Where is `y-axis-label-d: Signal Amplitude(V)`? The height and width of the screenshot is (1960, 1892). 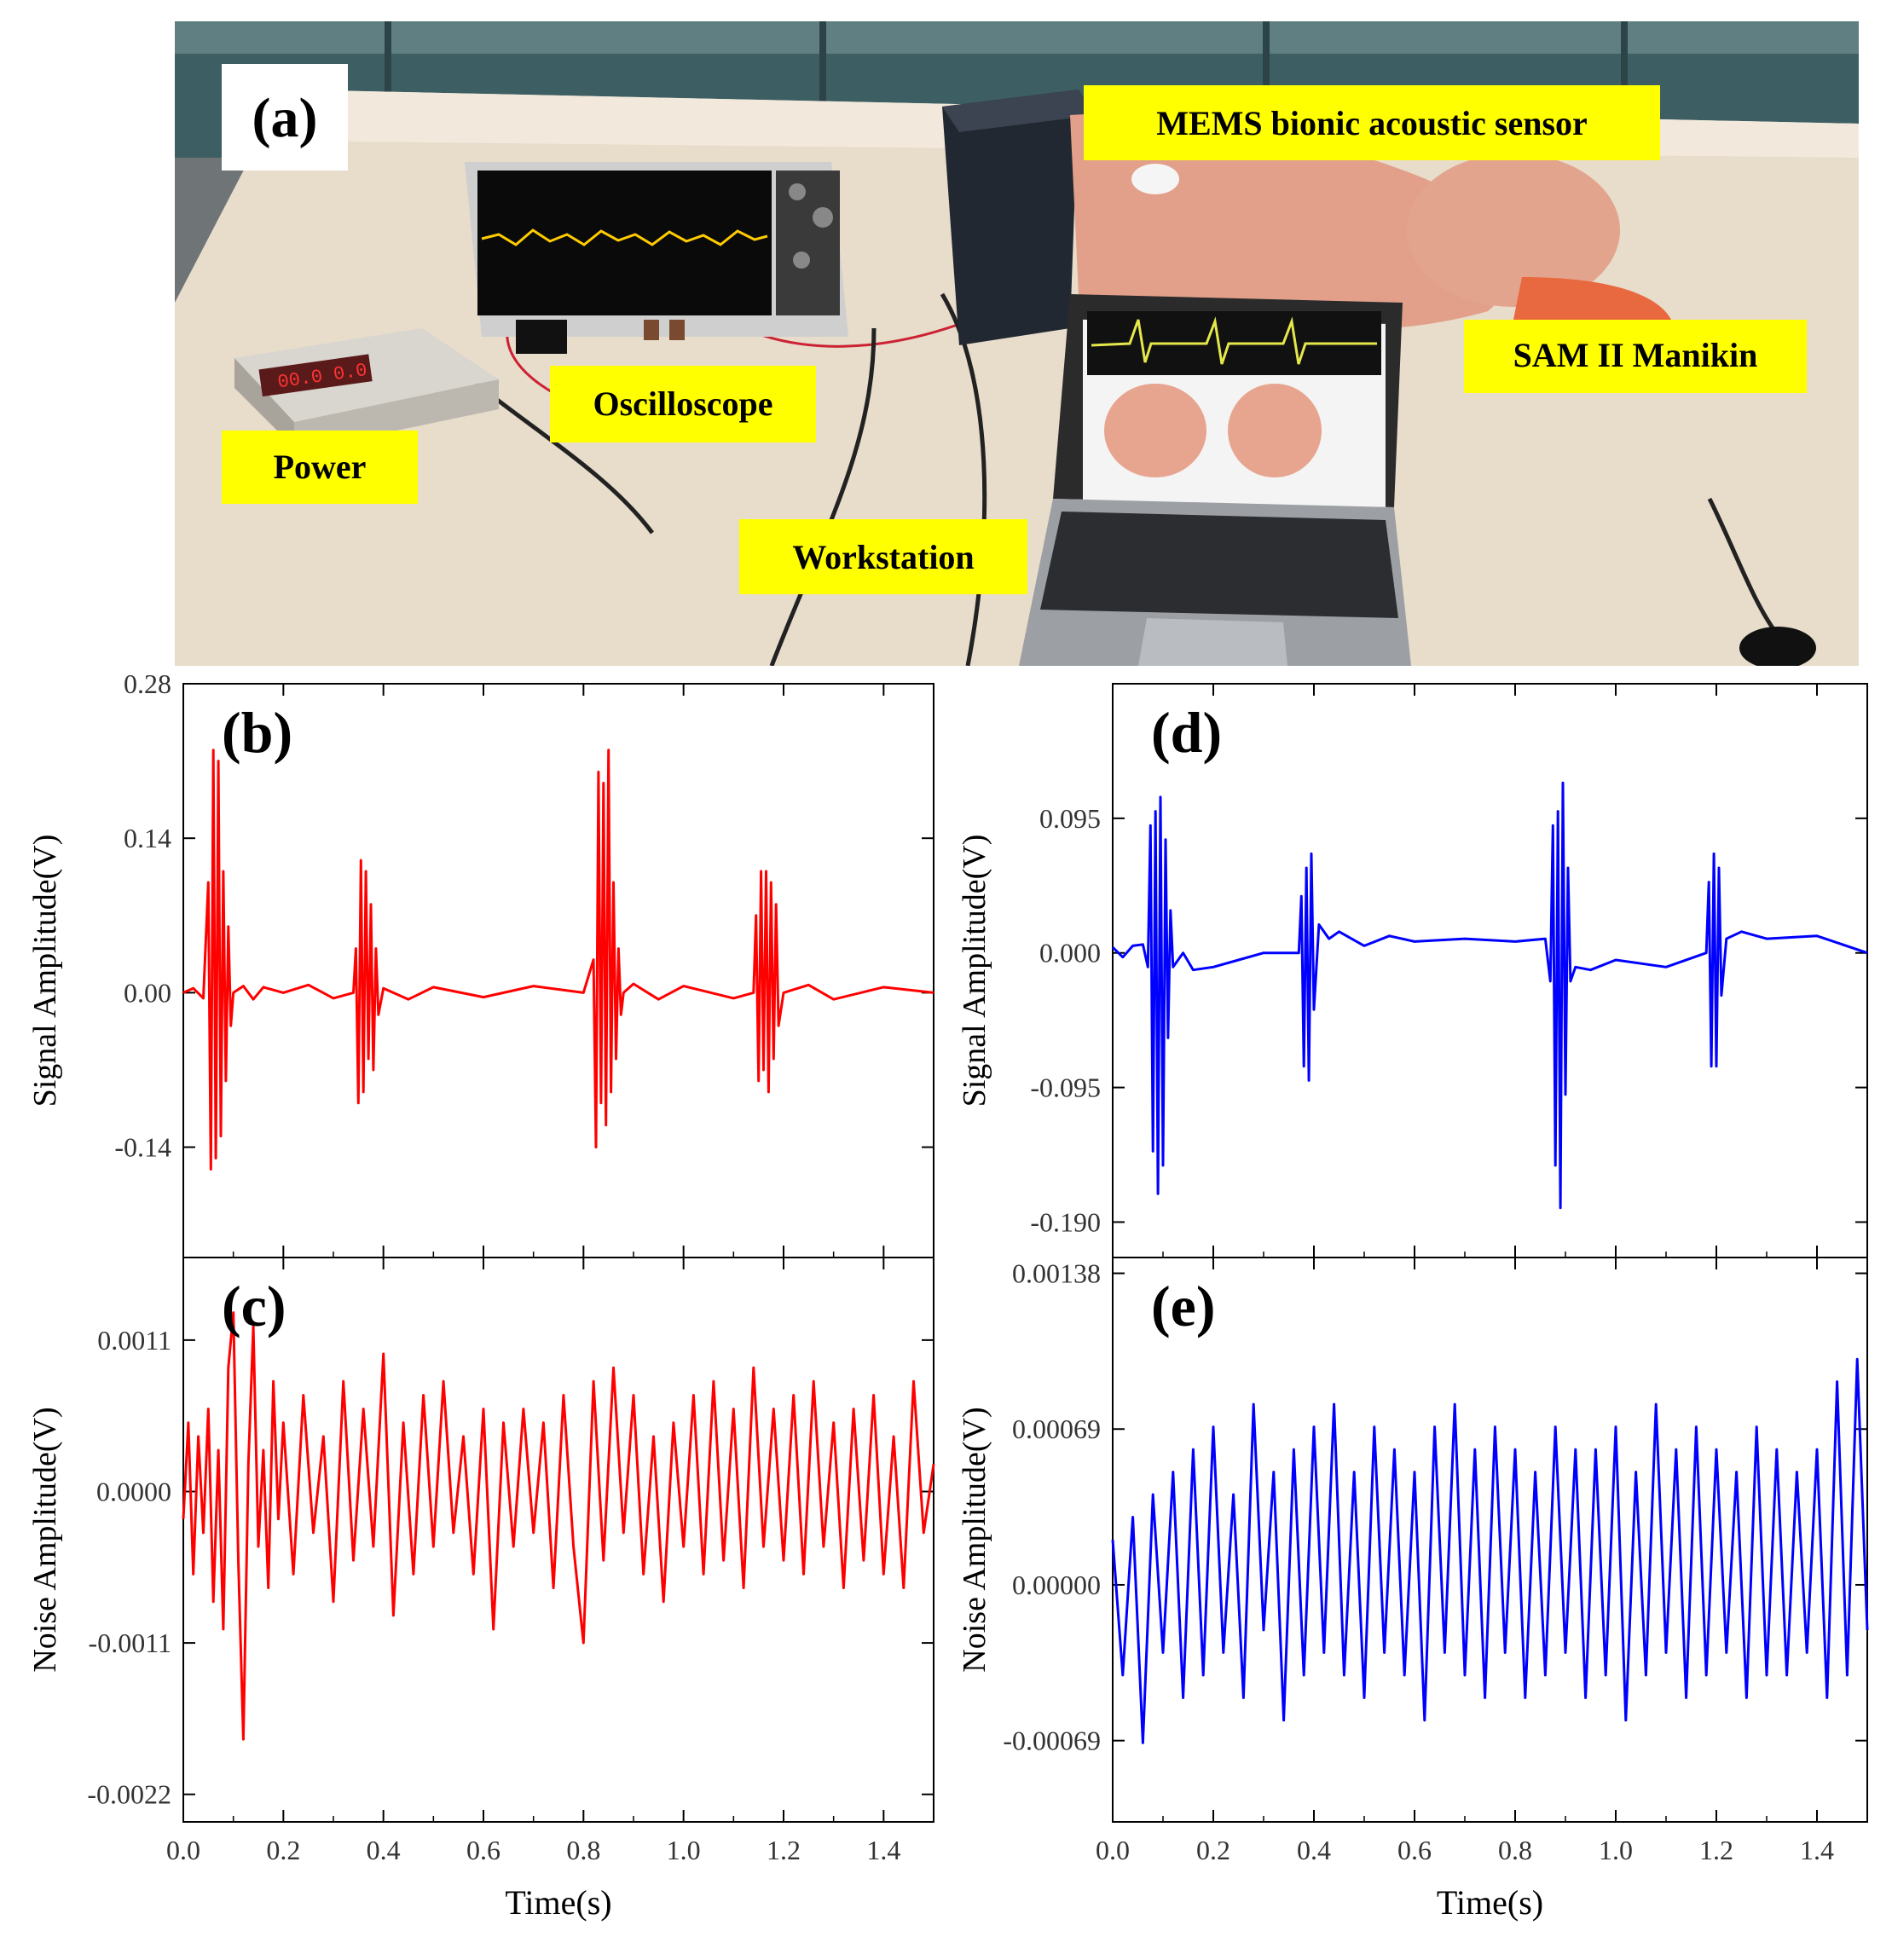 y-axis-label-d: Signal Amplitude(V) is located at coordinates (974, 971).